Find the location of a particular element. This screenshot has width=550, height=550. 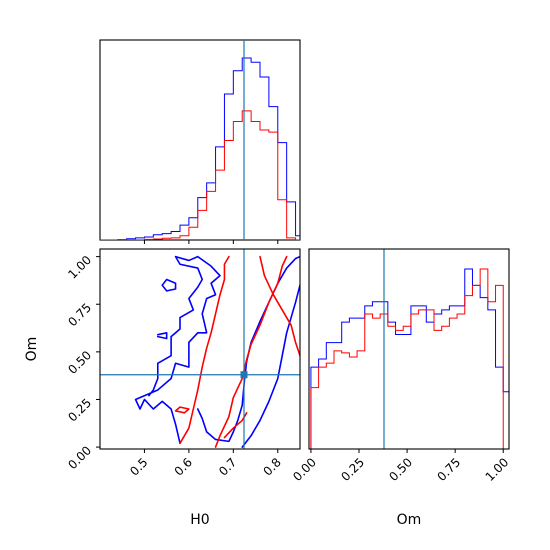

om-histogram-red is located at coordinates (409, 358).